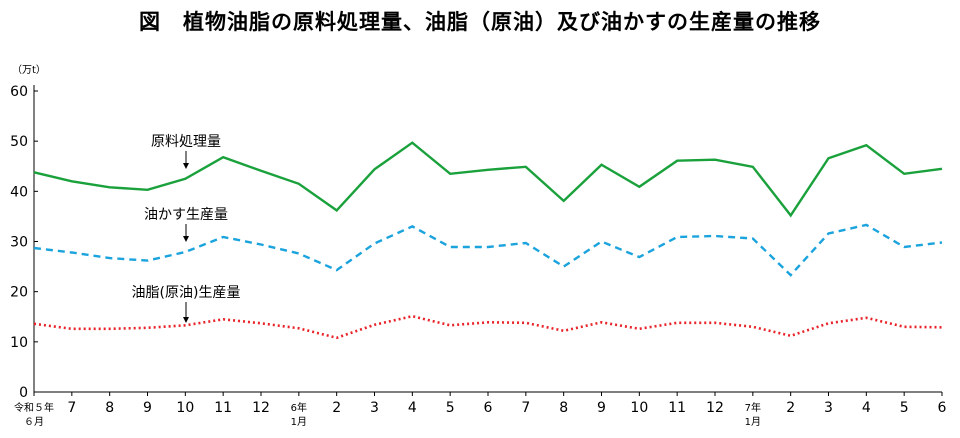 The width and height of the screenshot is (960, 438). I want to click on y-axis-unit-label: （万t）, so click(29, 70).